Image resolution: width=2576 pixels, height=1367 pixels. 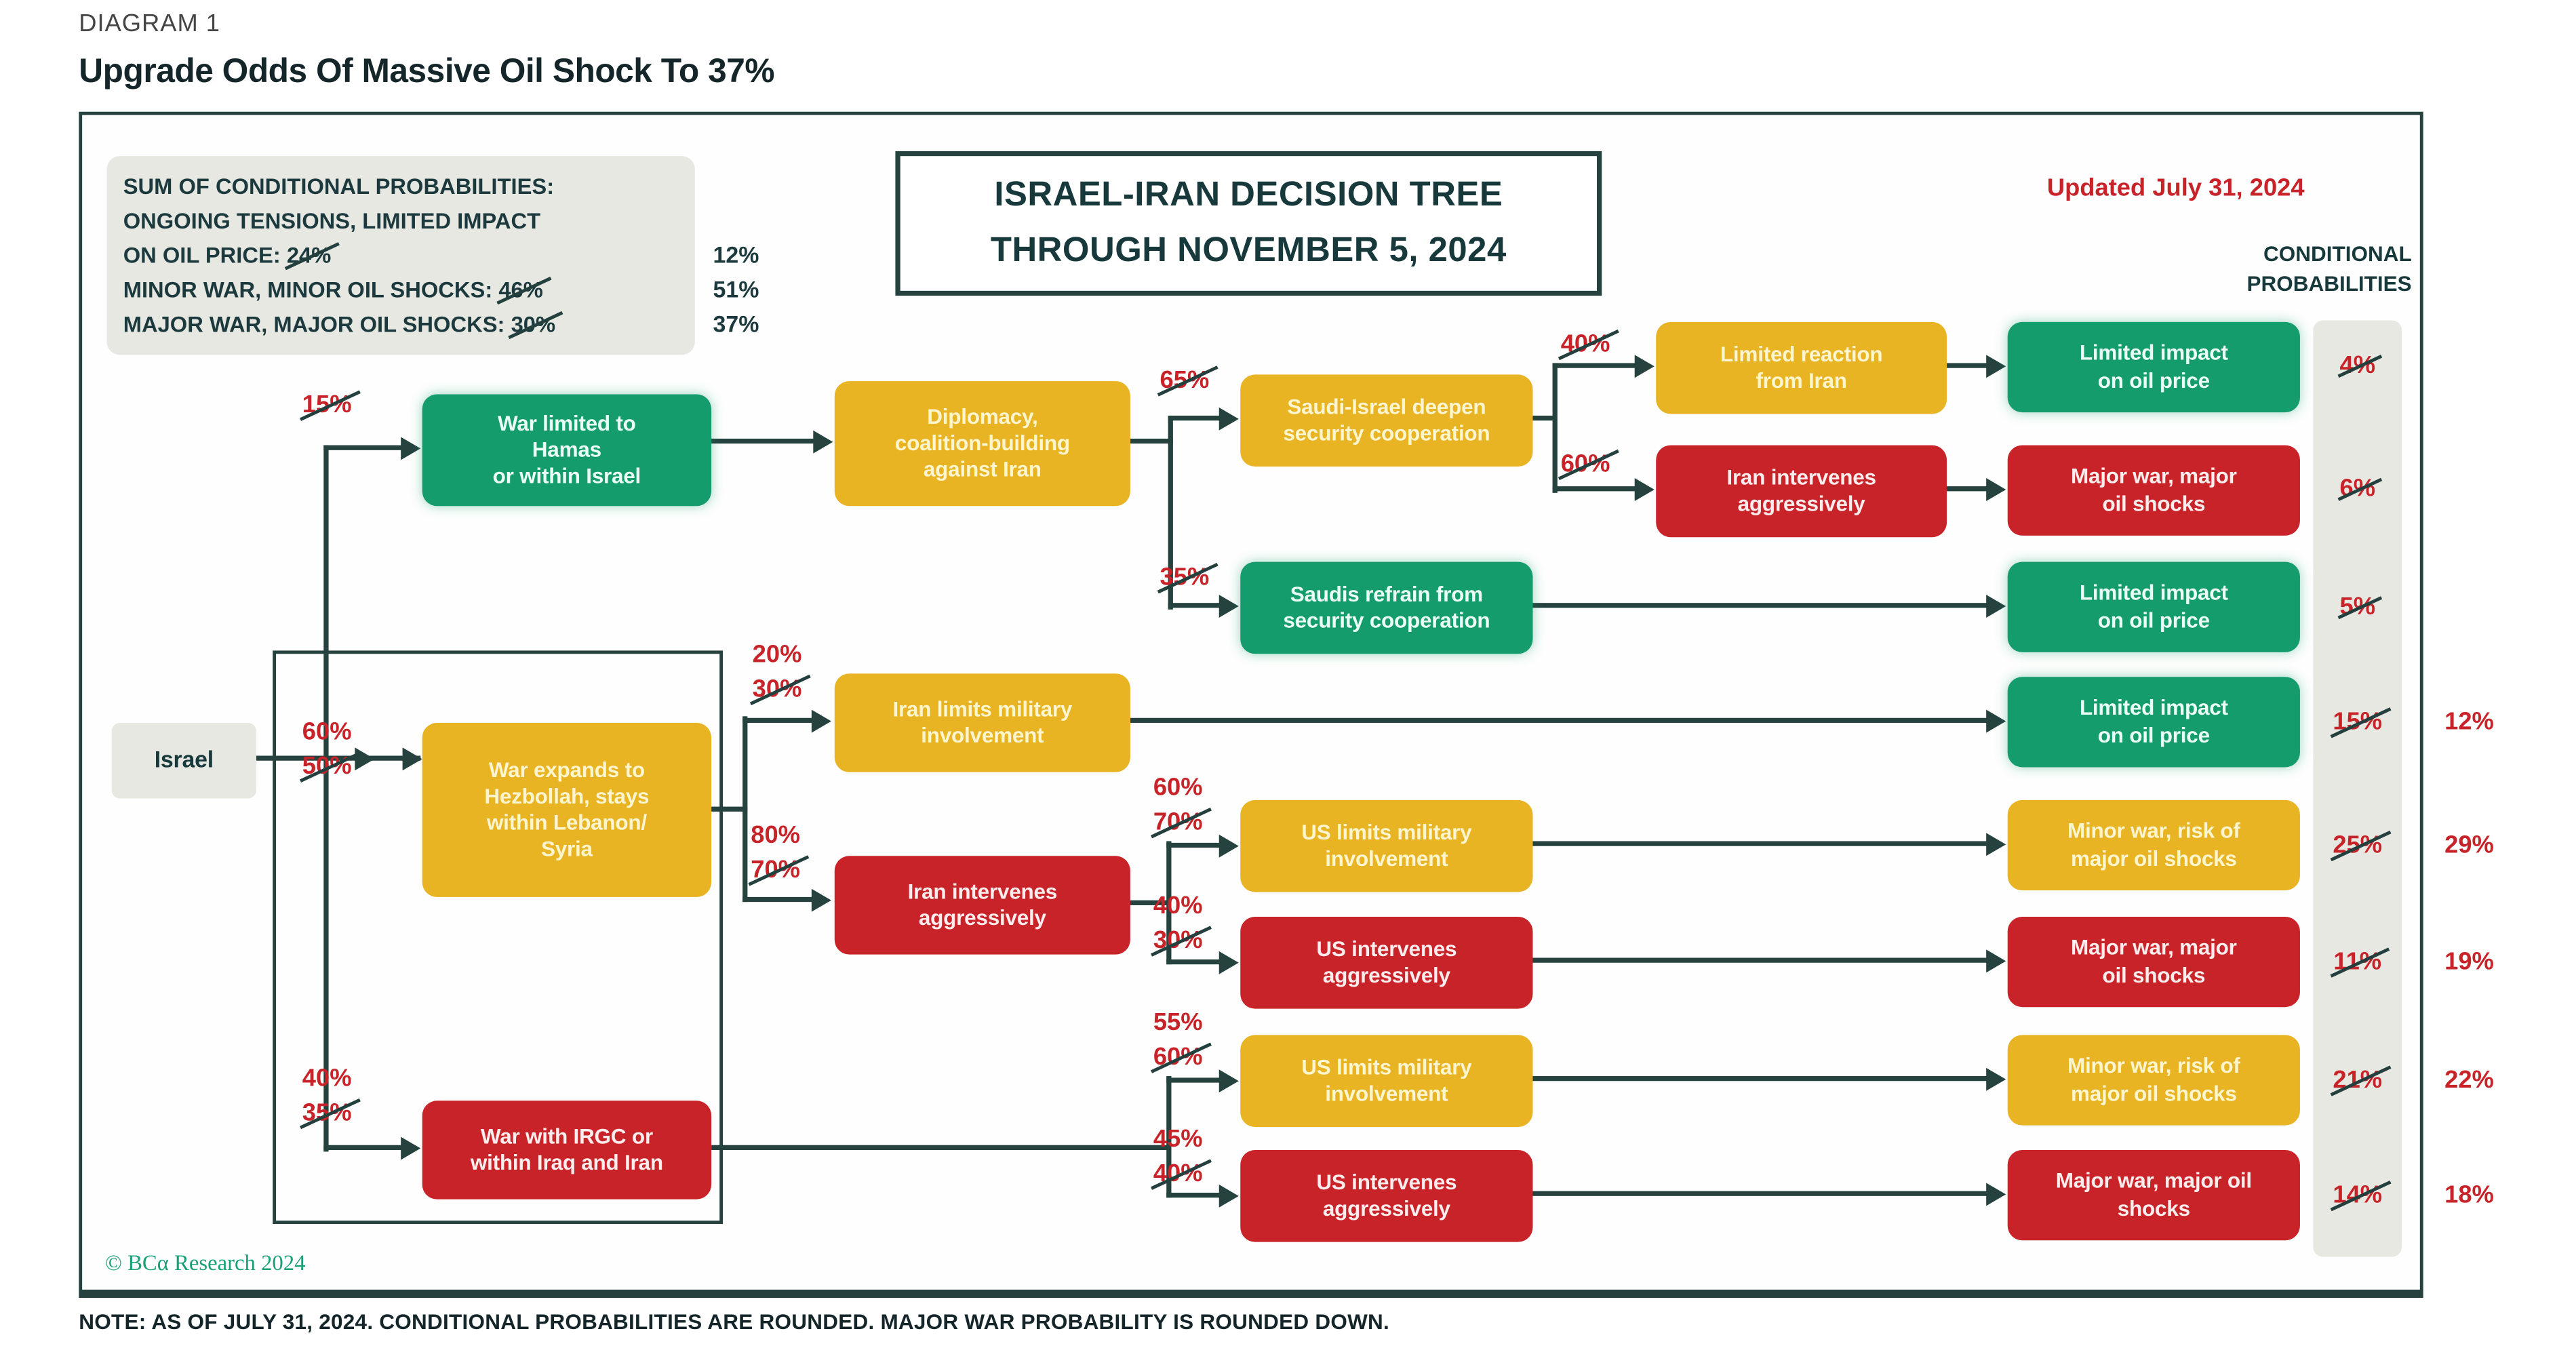 What do you see at coordinates (2358, 366) in the screenshot?
I see `prob-old: 4%` at bounding box center [2358, 366].